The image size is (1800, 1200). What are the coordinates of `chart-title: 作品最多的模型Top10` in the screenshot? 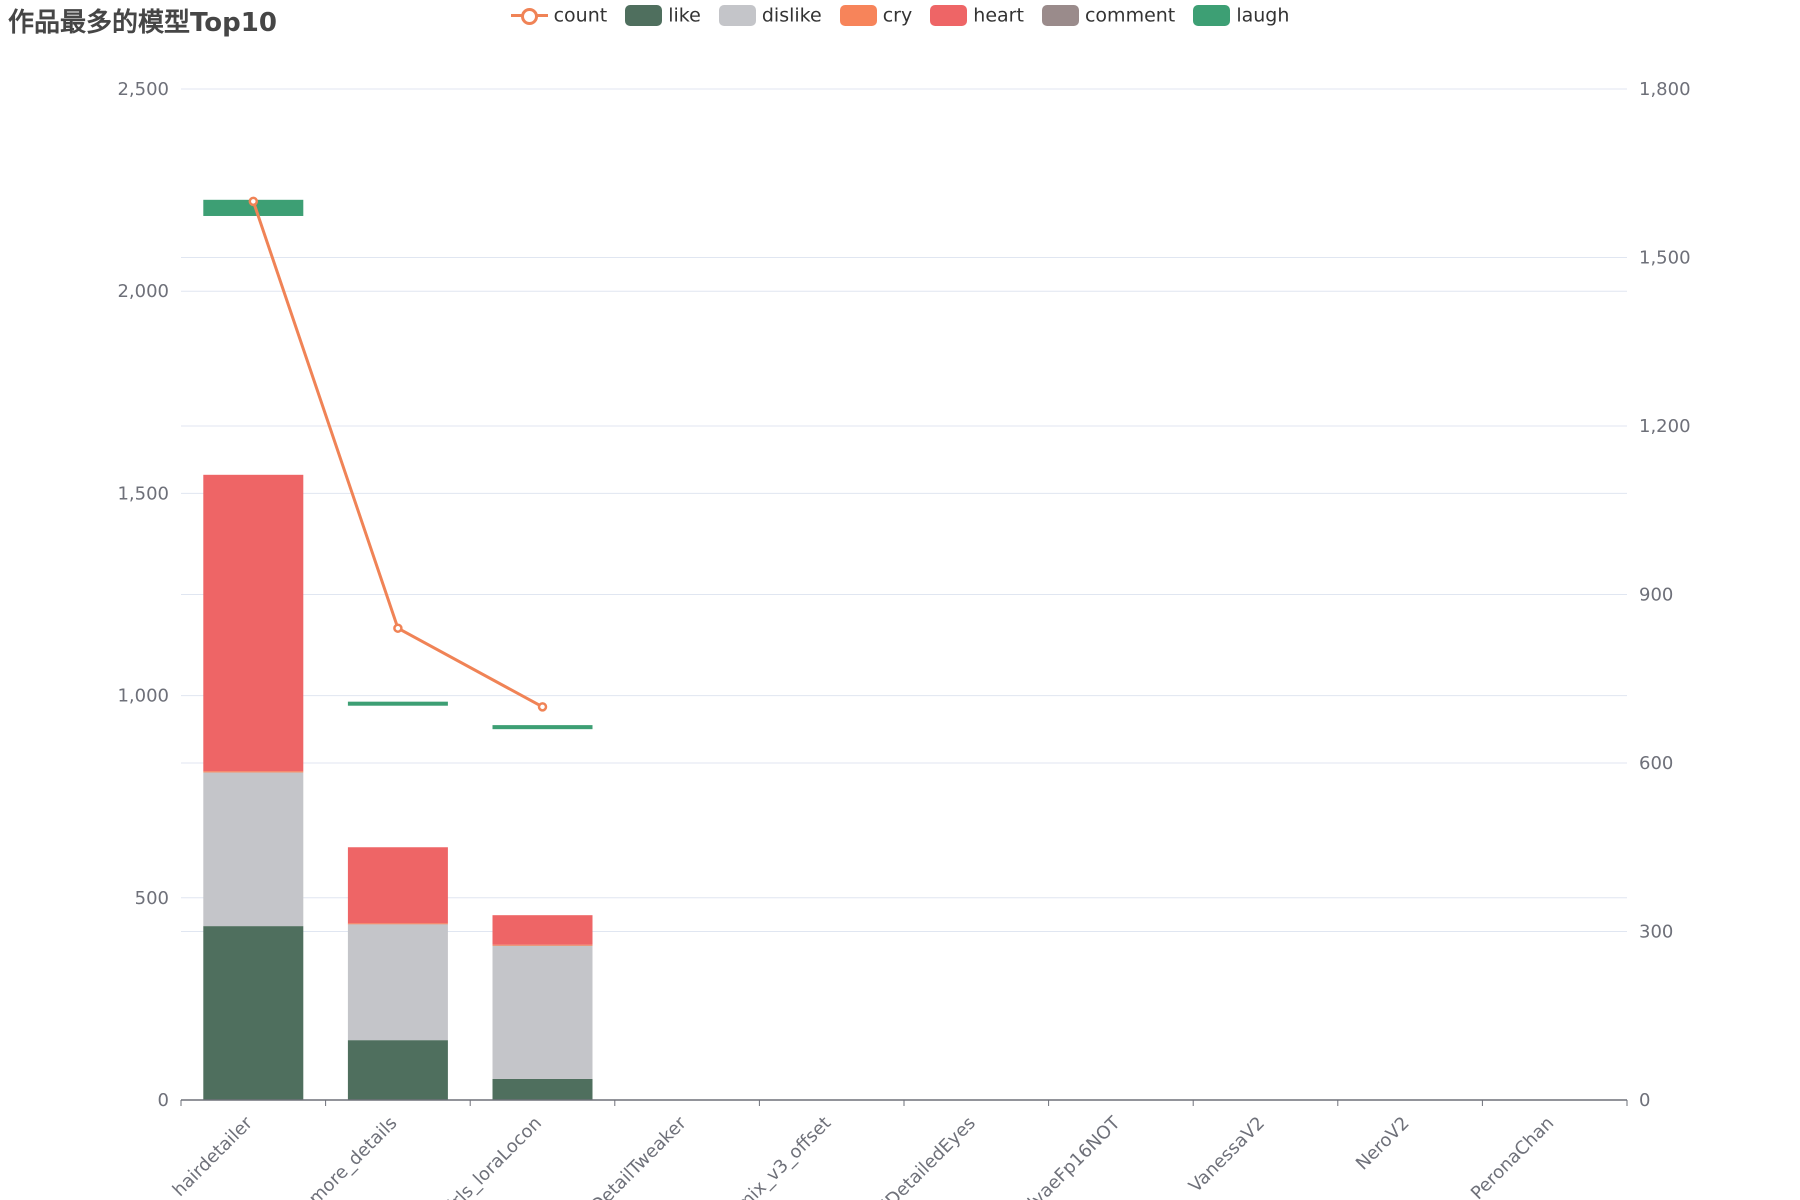 It's located at (142, 23).